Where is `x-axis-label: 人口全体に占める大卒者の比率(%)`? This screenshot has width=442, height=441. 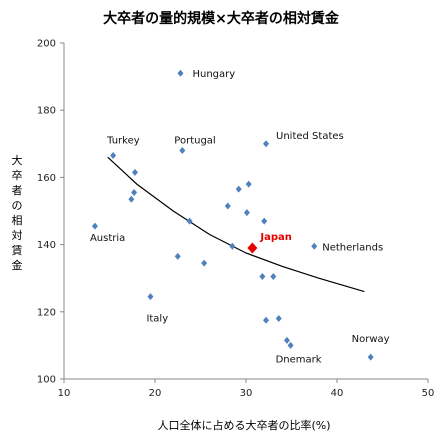
x-axis-label: 人口全体に占める大卒者の比率(%) is located at coordinates (243, 425).